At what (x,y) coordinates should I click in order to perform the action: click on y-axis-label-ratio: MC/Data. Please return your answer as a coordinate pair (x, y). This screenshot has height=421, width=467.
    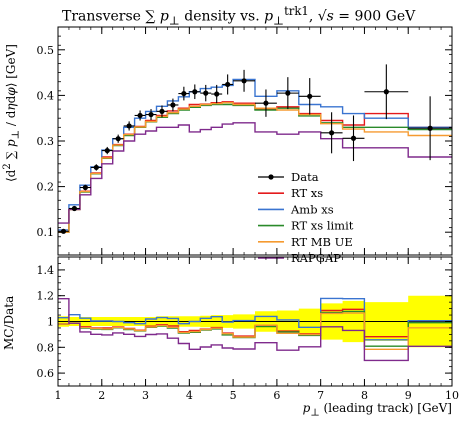
    Looking at the image, I should click on (9, 322).